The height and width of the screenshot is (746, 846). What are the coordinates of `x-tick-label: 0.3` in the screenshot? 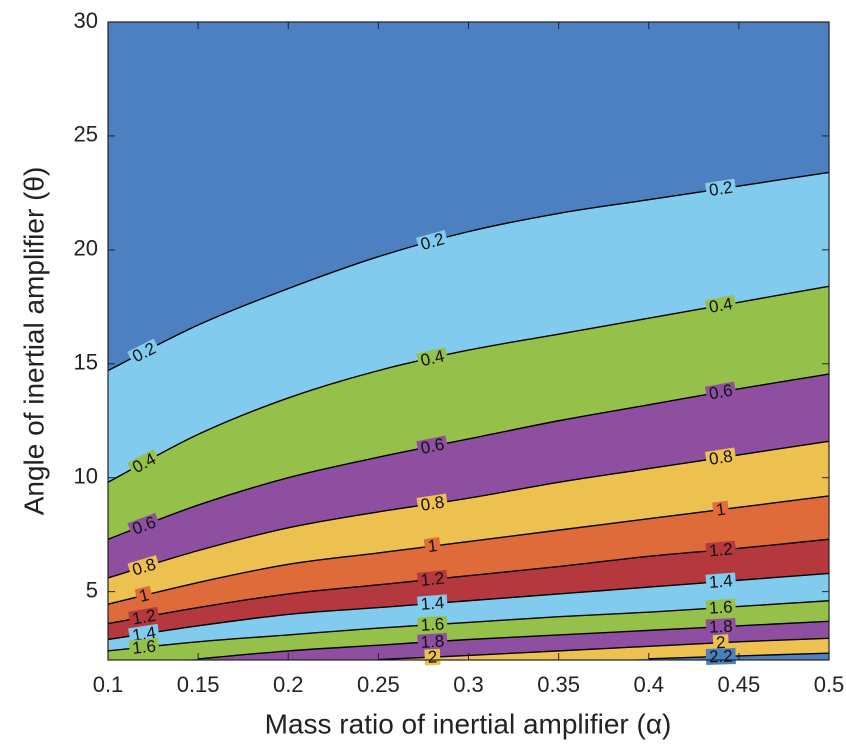 It's located at (468, 684).